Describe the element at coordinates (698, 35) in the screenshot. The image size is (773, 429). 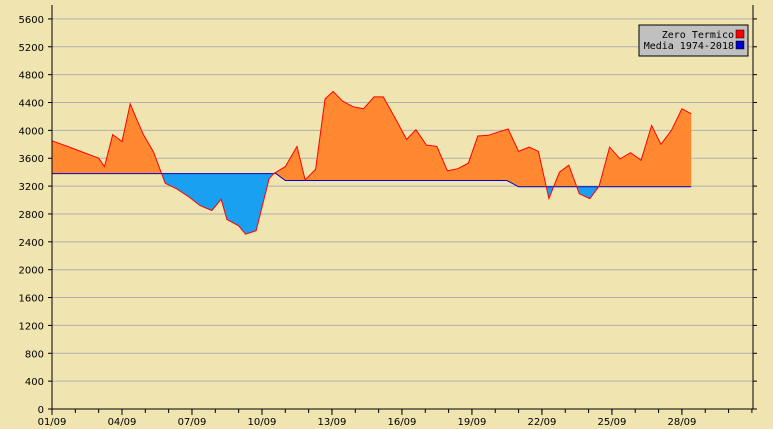
I see `legend-label-zero-termico: Zero Termico` at that location.